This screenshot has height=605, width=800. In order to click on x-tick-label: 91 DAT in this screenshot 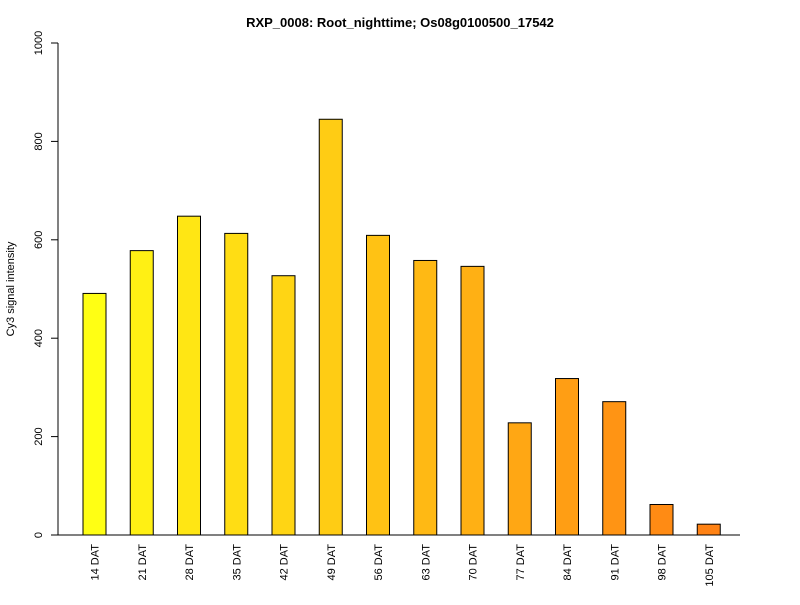, I will do `click(615, 562)`.